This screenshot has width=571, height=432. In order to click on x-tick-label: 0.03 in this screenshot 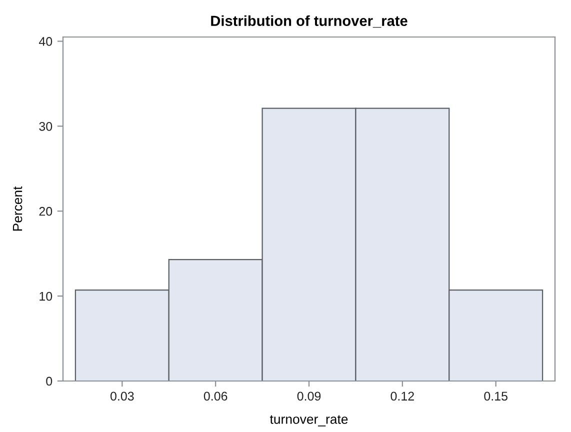, I will do `click(122, 396)`.